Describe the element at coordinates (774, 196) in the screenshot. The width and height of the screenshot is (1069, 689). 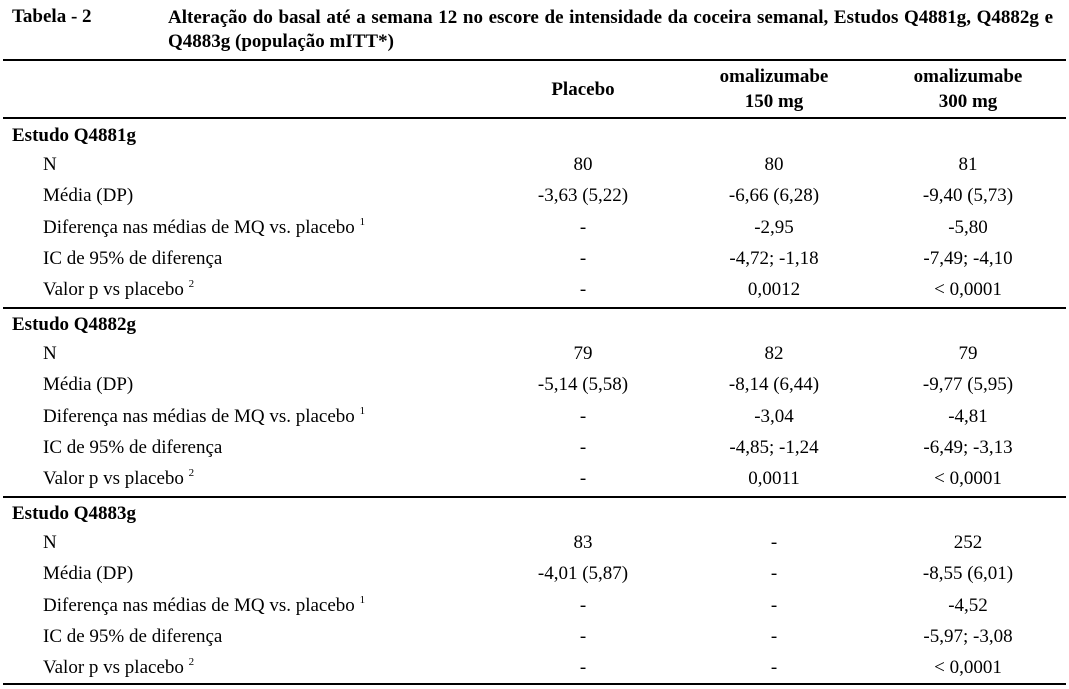
I see `cell: -6,66 (6,28)` at that location.